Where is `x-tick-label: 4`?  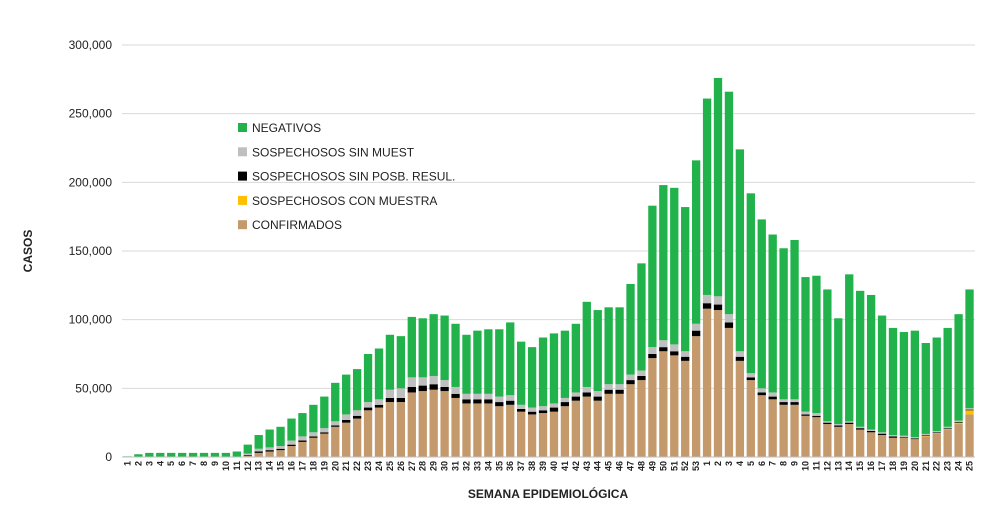
x-tick-label: 4 is located at coordinates (160, 463).